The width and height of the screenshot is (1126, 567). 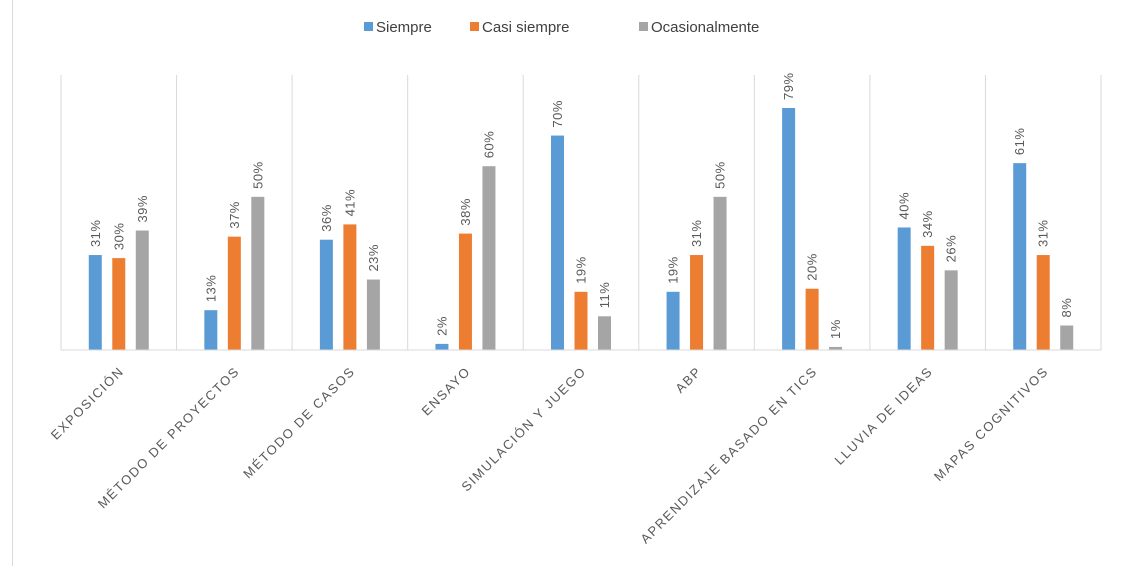 What do you see at coordinates (373, 258) in the screenshot?
I see `data-label-ocasionalmente-metodo-de-casos: 23%` at bounding box center [373, 258].